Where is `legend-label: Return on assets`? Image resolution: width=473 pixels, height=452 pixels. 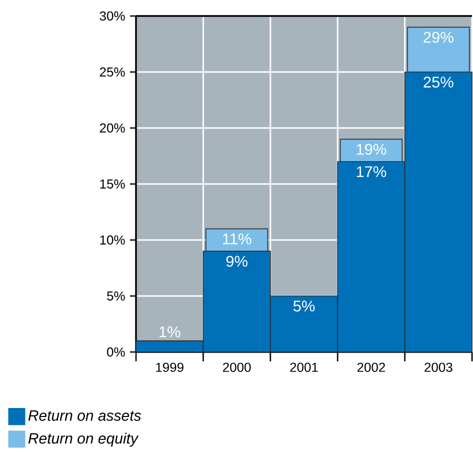
legend-label: Return on assets is located at coordinates (84, 415).